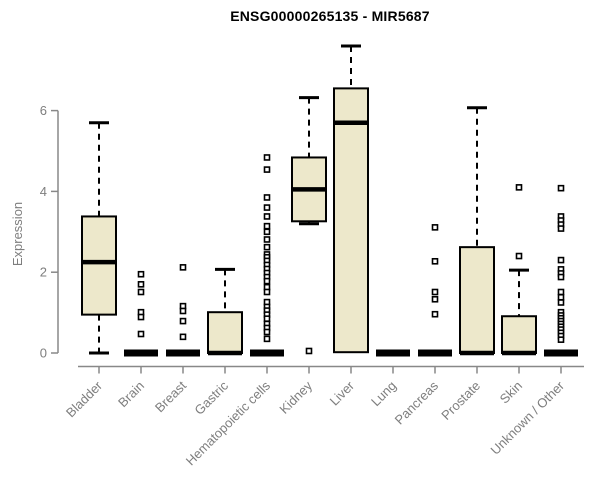  Describe the element at coordinates (99, 265) in the screenshot. I see `box-bladder` at that location.